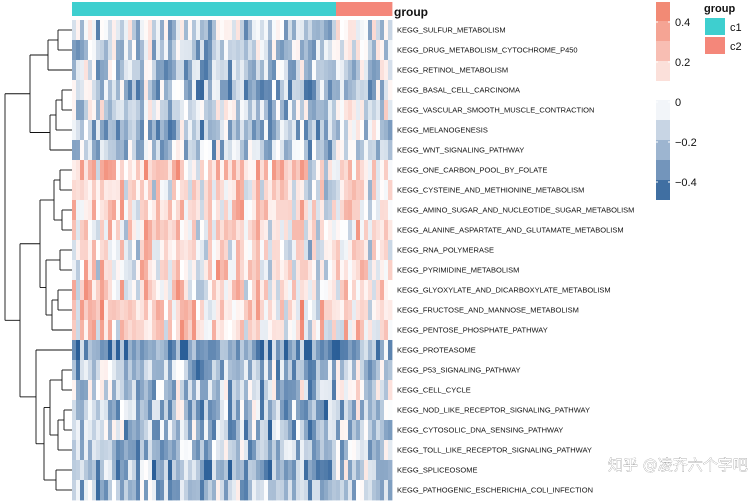  Describe the element at coordinates (490, 190) in the screenshot. I see `row-label: KEGG_CYSTEINE_AND_METHIONINE_METABOLISM` at that location.